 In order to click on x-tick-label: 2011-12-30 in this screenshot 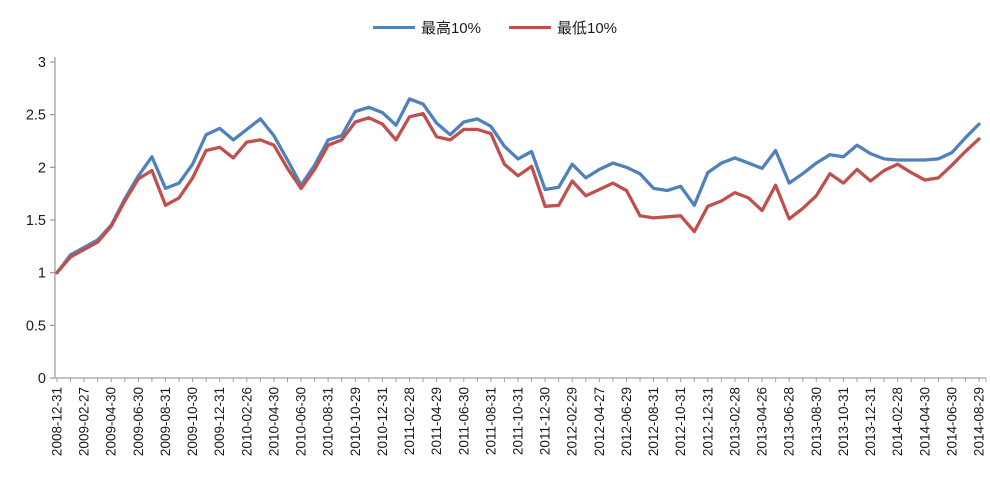, I will do `click(545, 421)`.